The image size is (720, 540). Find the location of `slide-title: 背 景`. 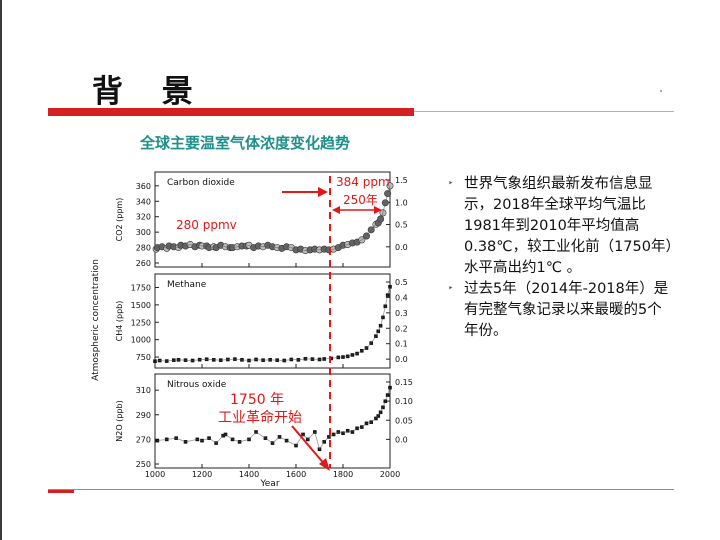

slide-title: 背 景 is located at coordinates (149, 92).